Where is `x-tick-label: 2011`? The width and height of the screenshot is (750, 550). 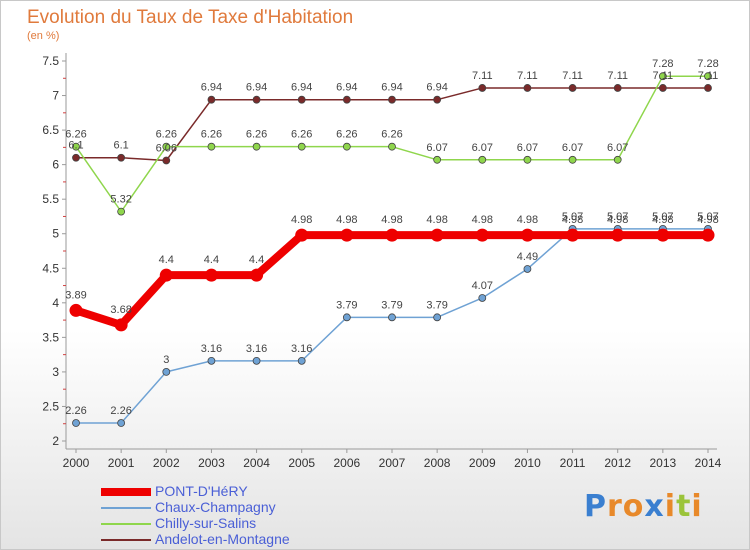
x-tick-label: 2011 is located at coordinates (573, 463).